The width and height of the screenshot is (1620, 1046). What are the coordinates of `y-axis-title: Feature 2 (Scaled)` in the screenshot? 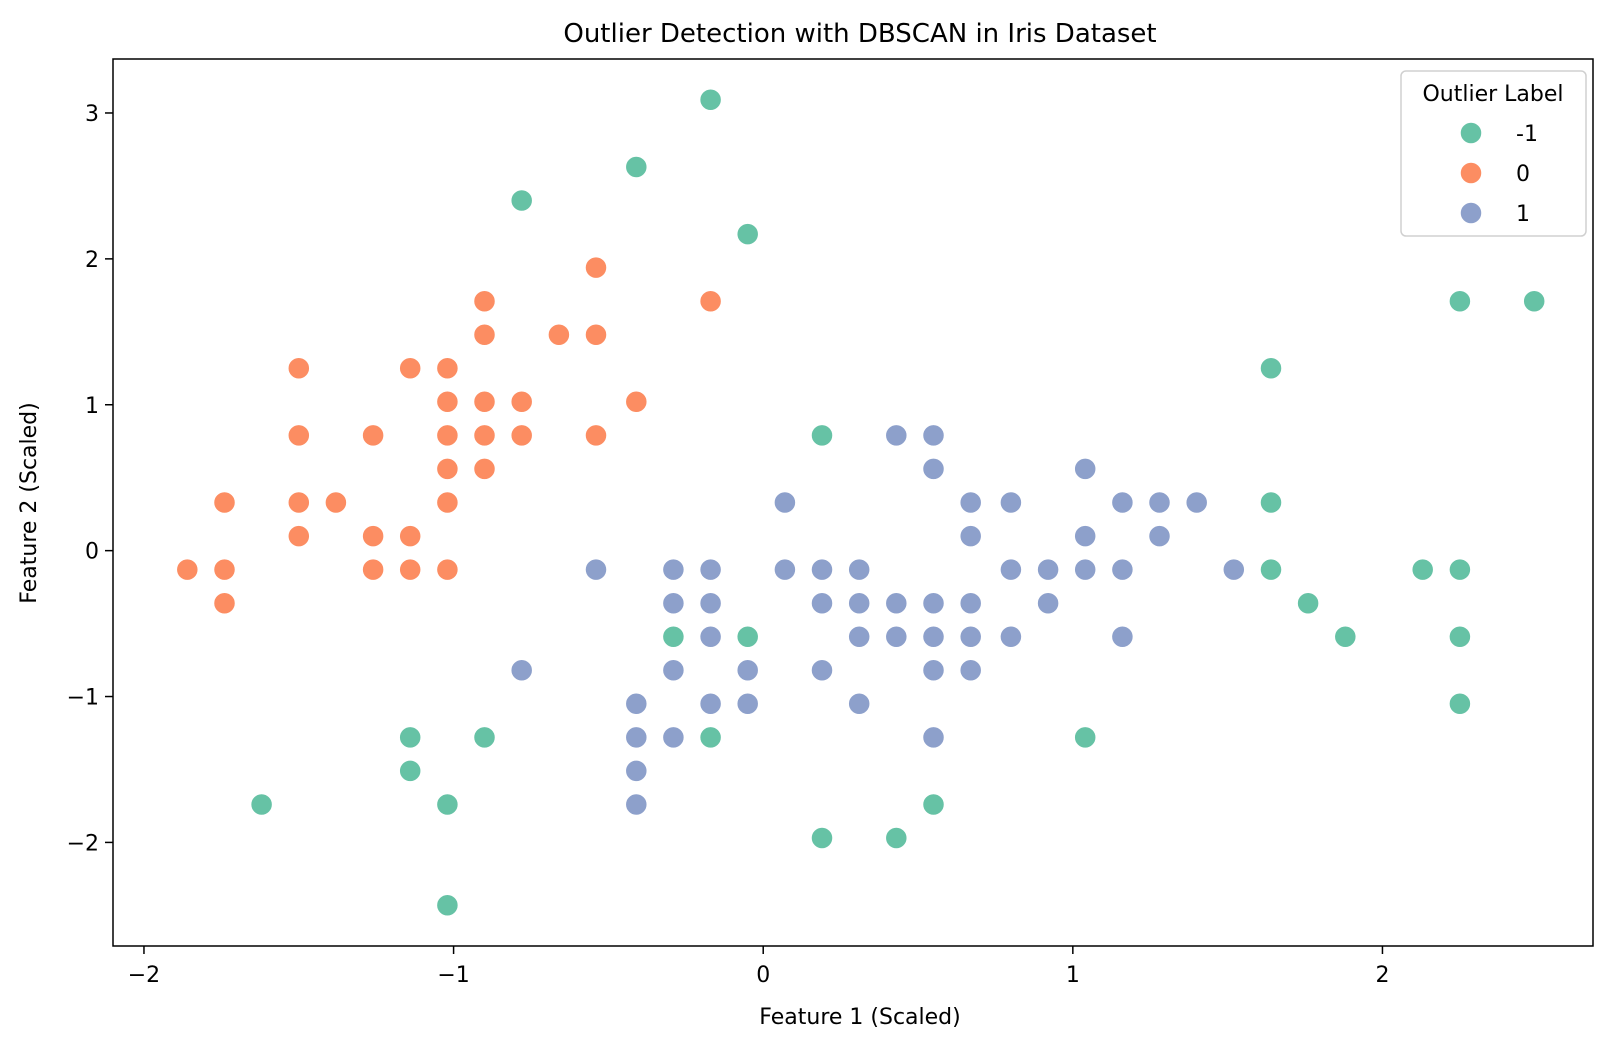 It's located at (29, 502).